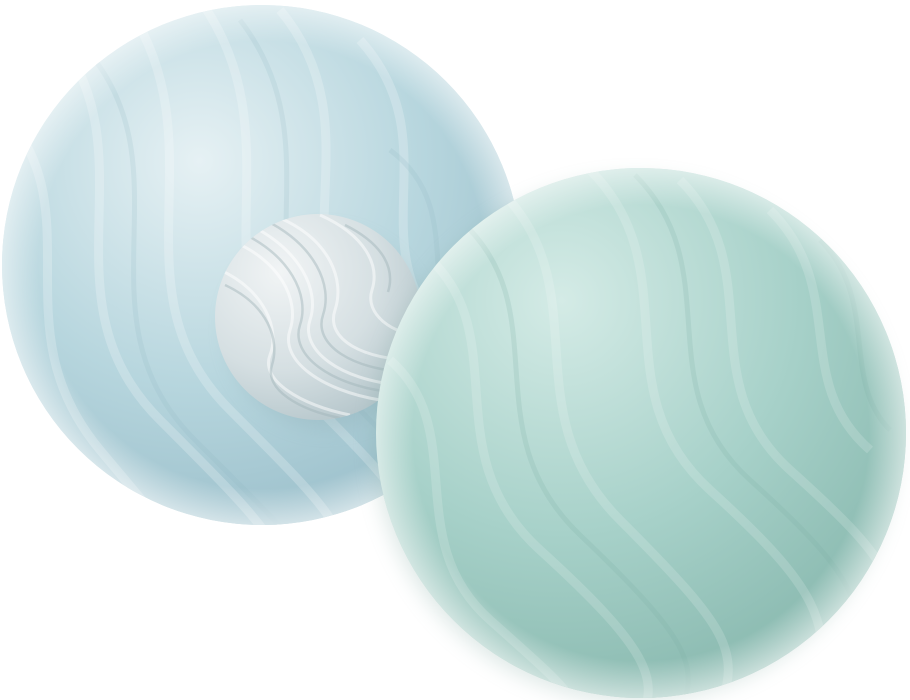  Describe the element at coordinates (319, 321) in the screenshot. I see `small-grey-sphere` at that location.